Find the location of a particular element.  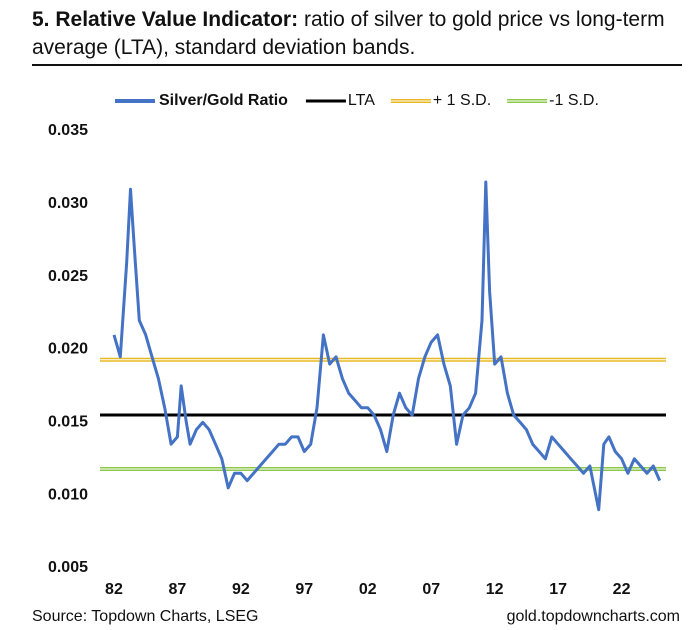

legend-label: + 1 S.D. is located at coordinates (462, 100).